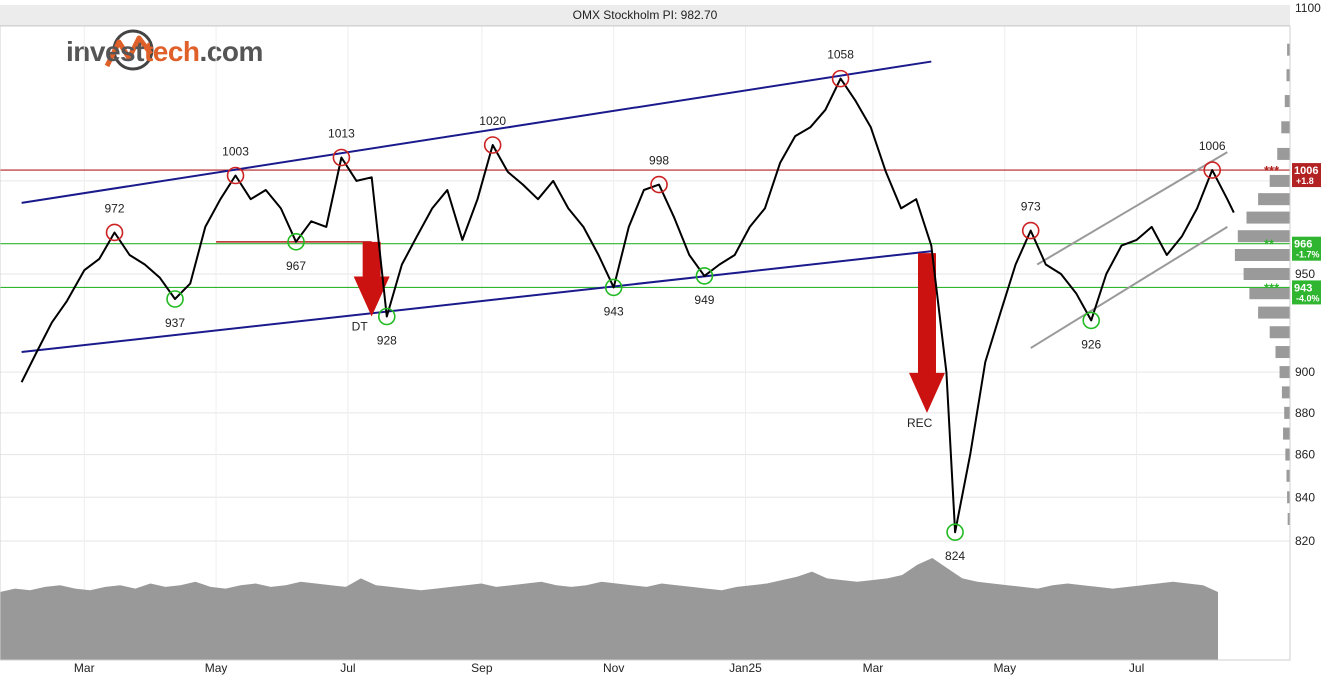 This screenshot has height=680, width=1321. What do you see at coordinates (745, 668) in the screenshot?
I see `x-tick-label: Jan25` at bounding box center [745, 668].